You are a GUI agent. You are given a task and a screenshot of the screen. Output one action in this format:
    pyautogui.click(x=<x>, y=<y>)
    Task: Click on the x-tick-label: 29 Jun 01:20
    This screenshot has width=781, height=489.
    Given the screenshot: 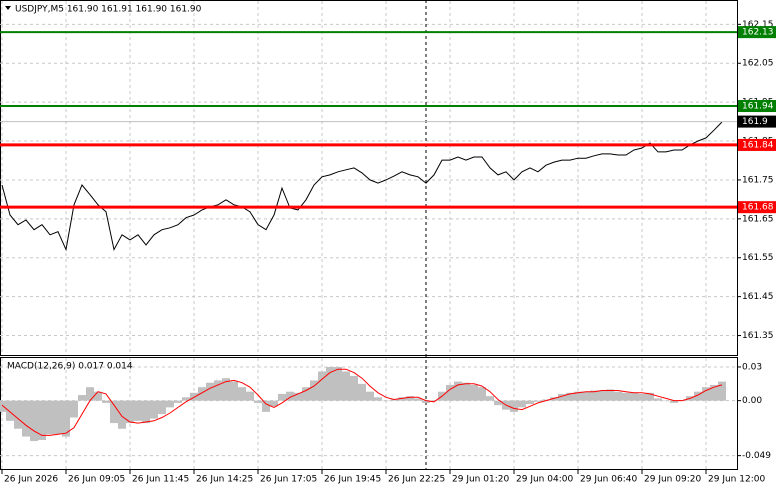 What is the action you would take?
    pyautogui.click(x=480, y=480)
    